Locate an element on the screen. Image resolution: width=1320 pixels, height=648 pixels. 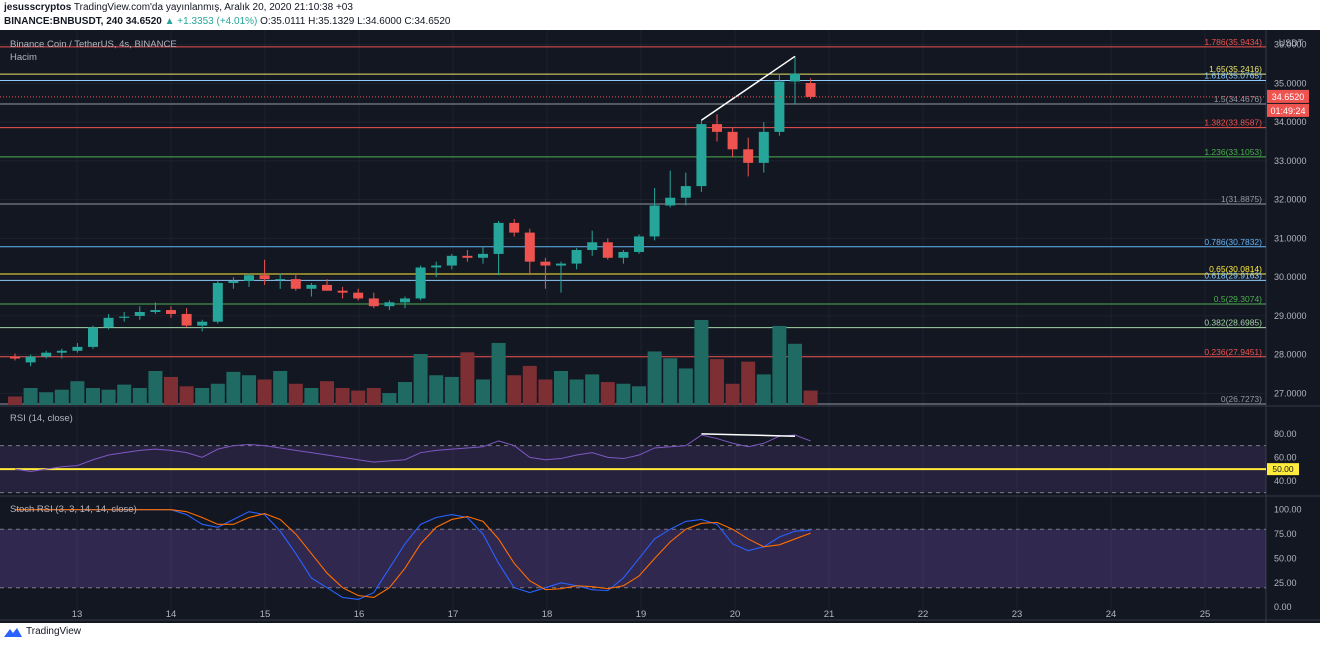
price-tick-label: 28.0000 is located at coordinates (1290, 355).